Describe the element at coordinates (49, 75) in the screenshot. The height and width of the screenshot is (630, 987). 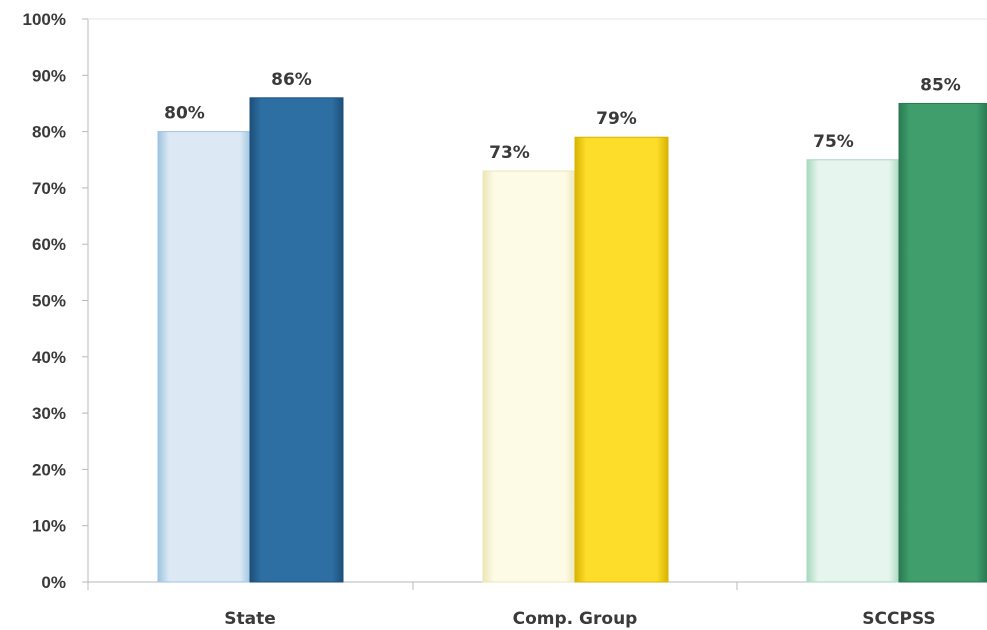
I see `y-tick-label: 90%` at that location.